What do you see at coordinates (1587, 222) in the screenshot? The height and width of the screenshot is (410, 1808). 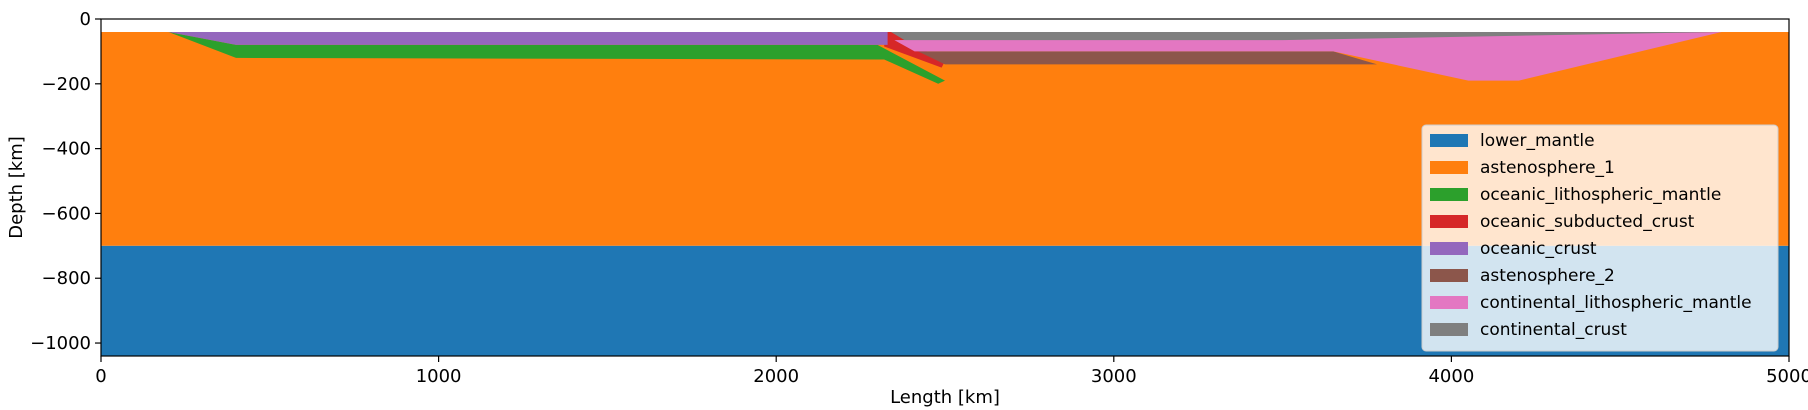 I see `legend-label: oceanic_subducted_crust` at bounding box center [1587, 222].